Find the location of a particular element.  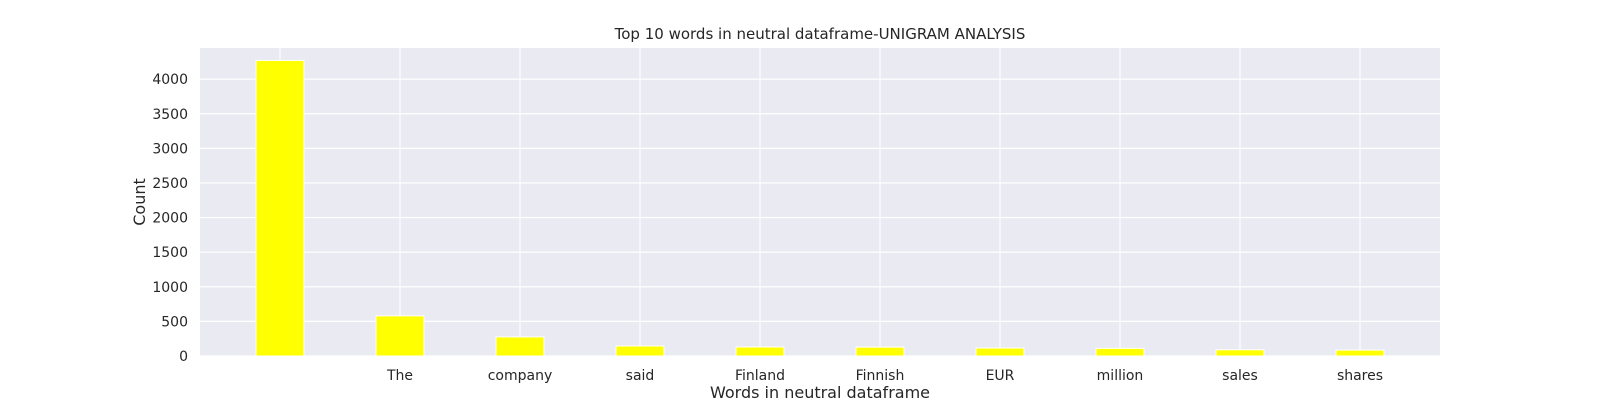

x-tick-label: EUR is located at coordinates (1000, 376).